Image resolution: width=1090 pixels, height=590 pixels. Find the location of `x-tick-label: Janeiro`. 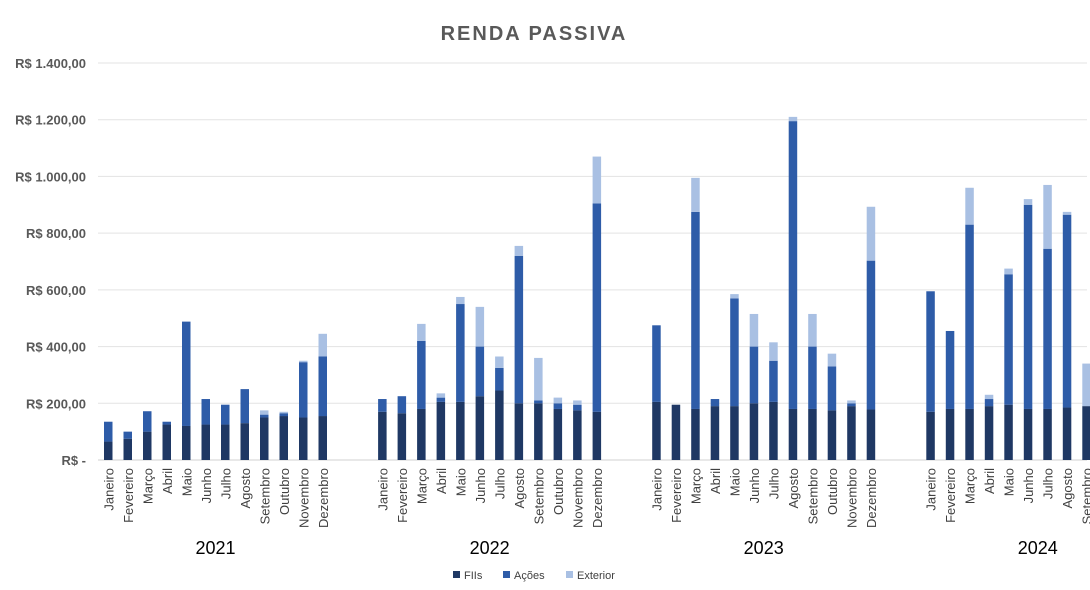

x-tick-label: Janeiro is located at coordinates (656, 489).